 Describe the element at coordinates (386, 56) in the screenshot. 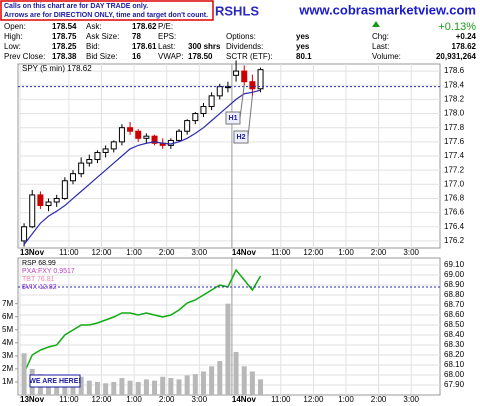

I see `quote-label: Volume:` at that location.